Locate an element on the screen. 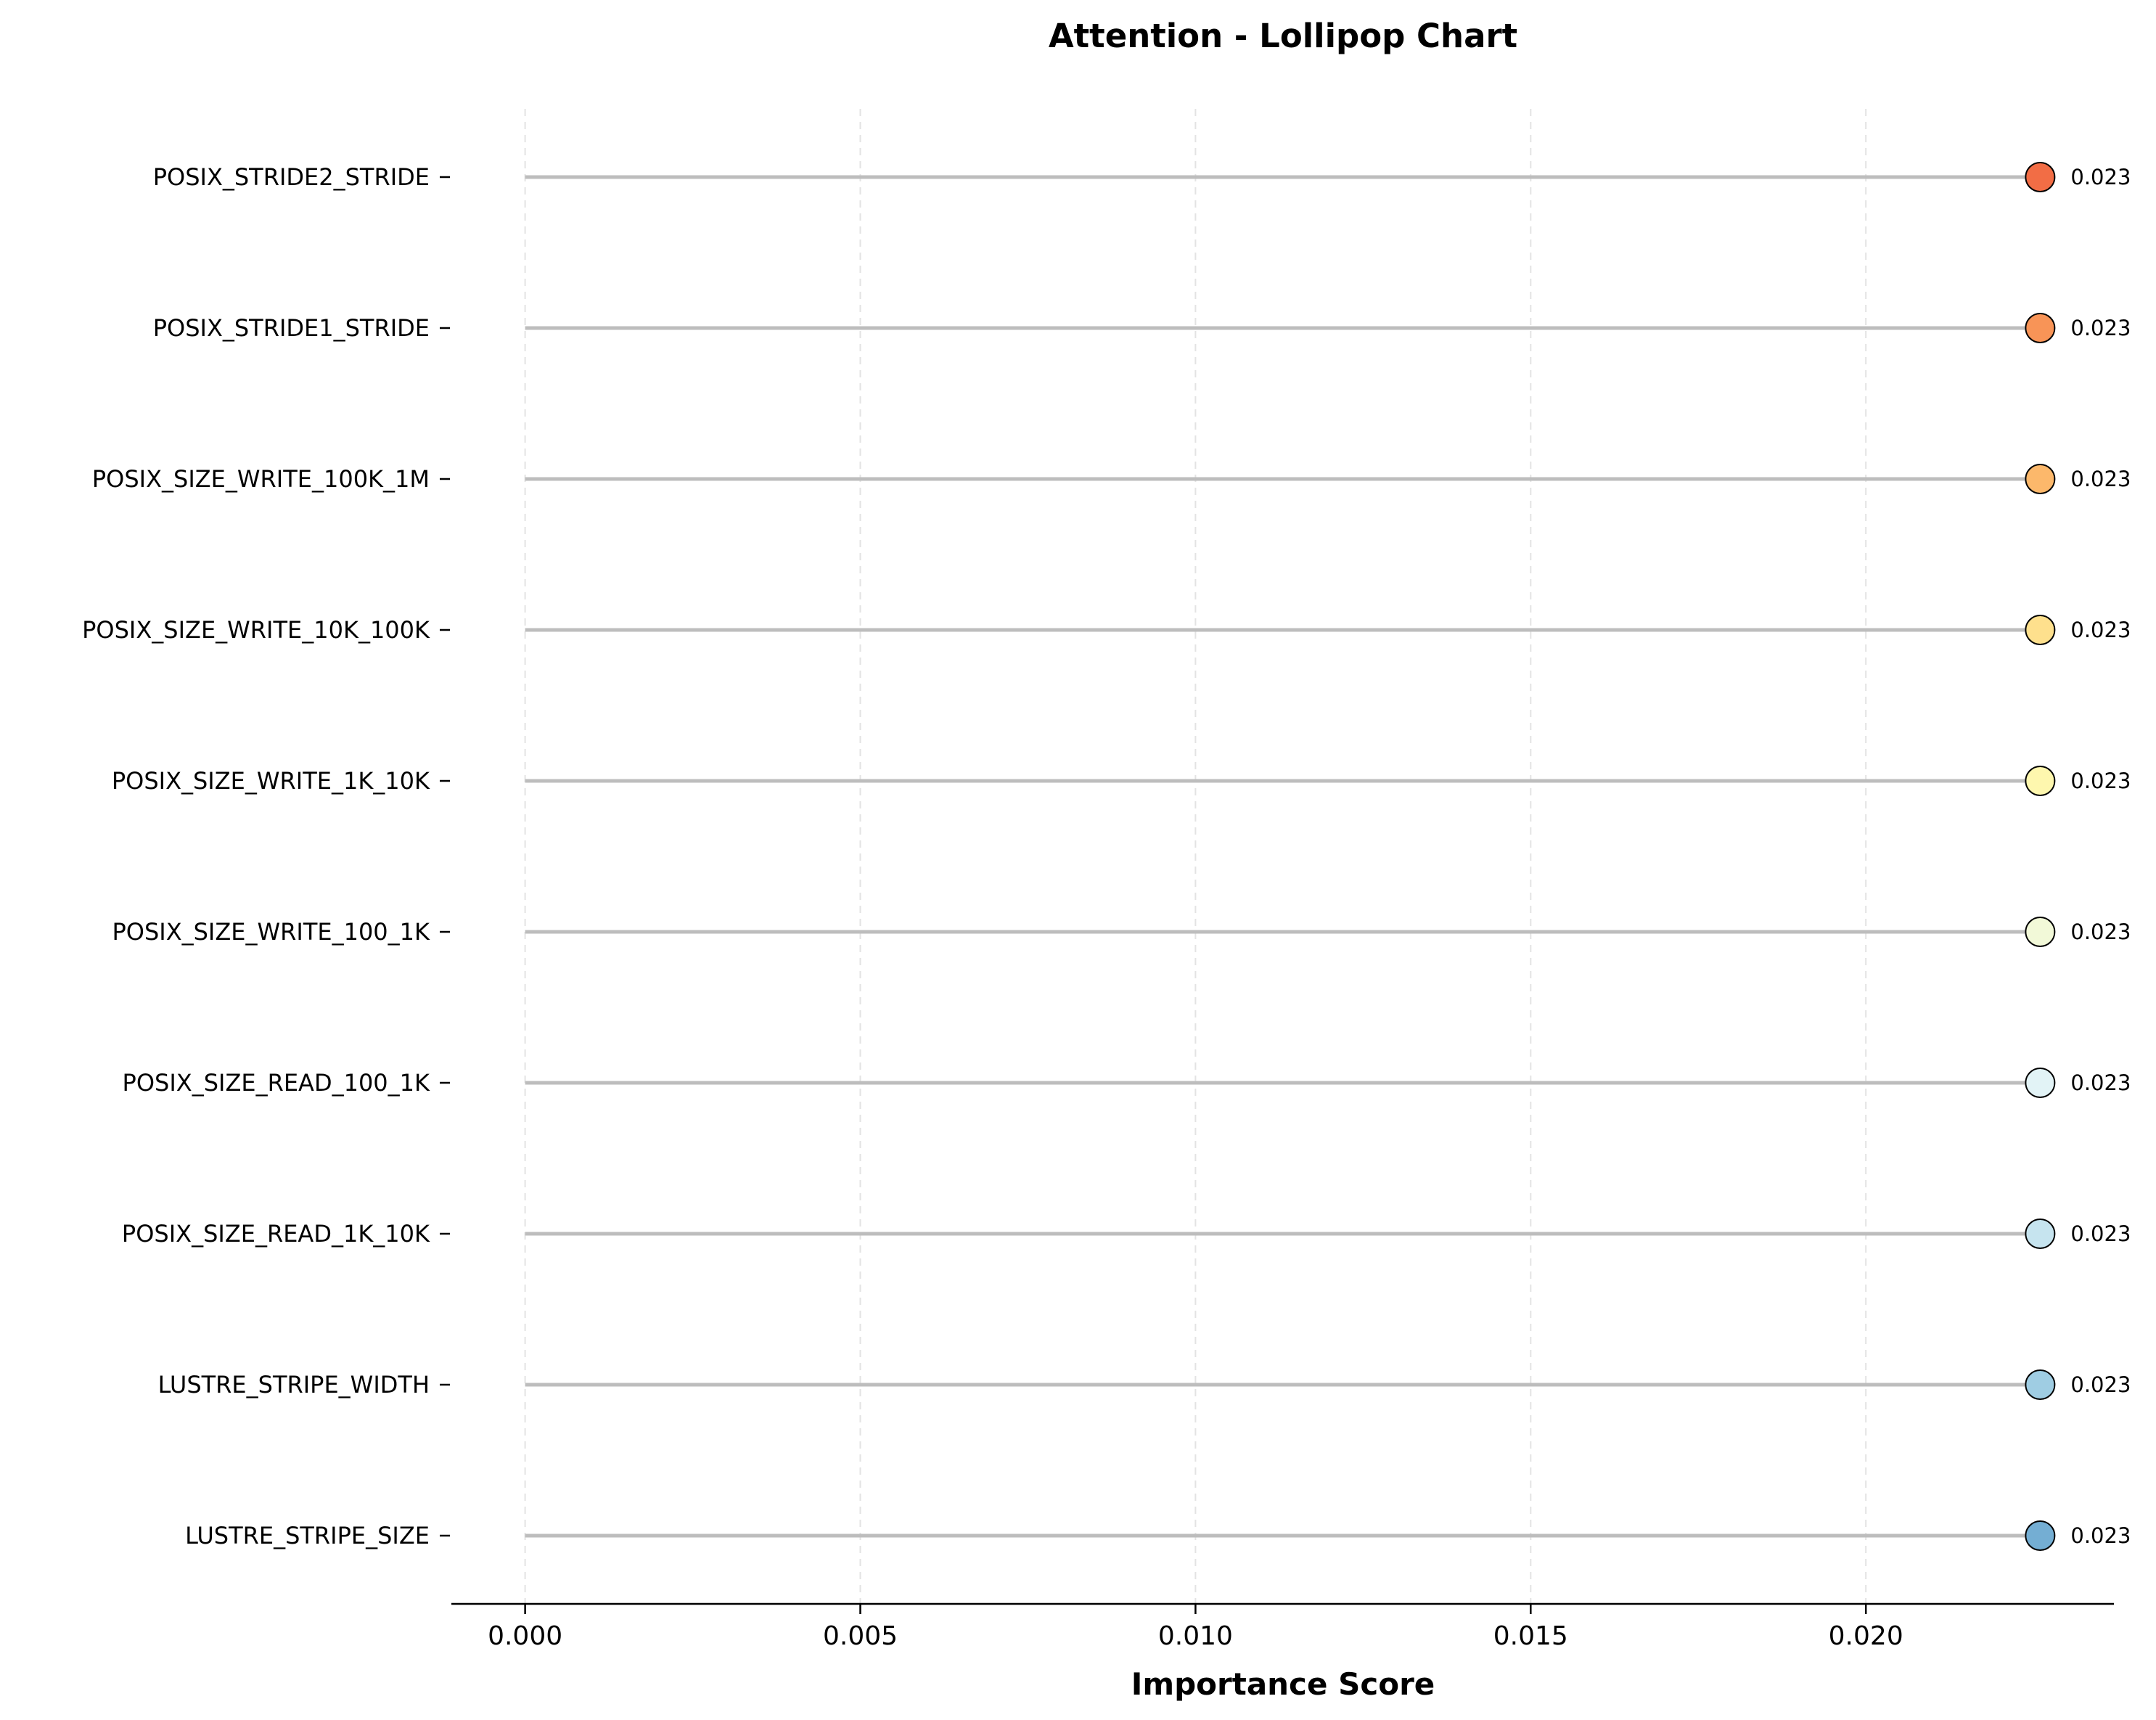 The height and width of the screenshot is (1720, 2156). value-label-1: 0.023 is located at coordinates (2100, 328).